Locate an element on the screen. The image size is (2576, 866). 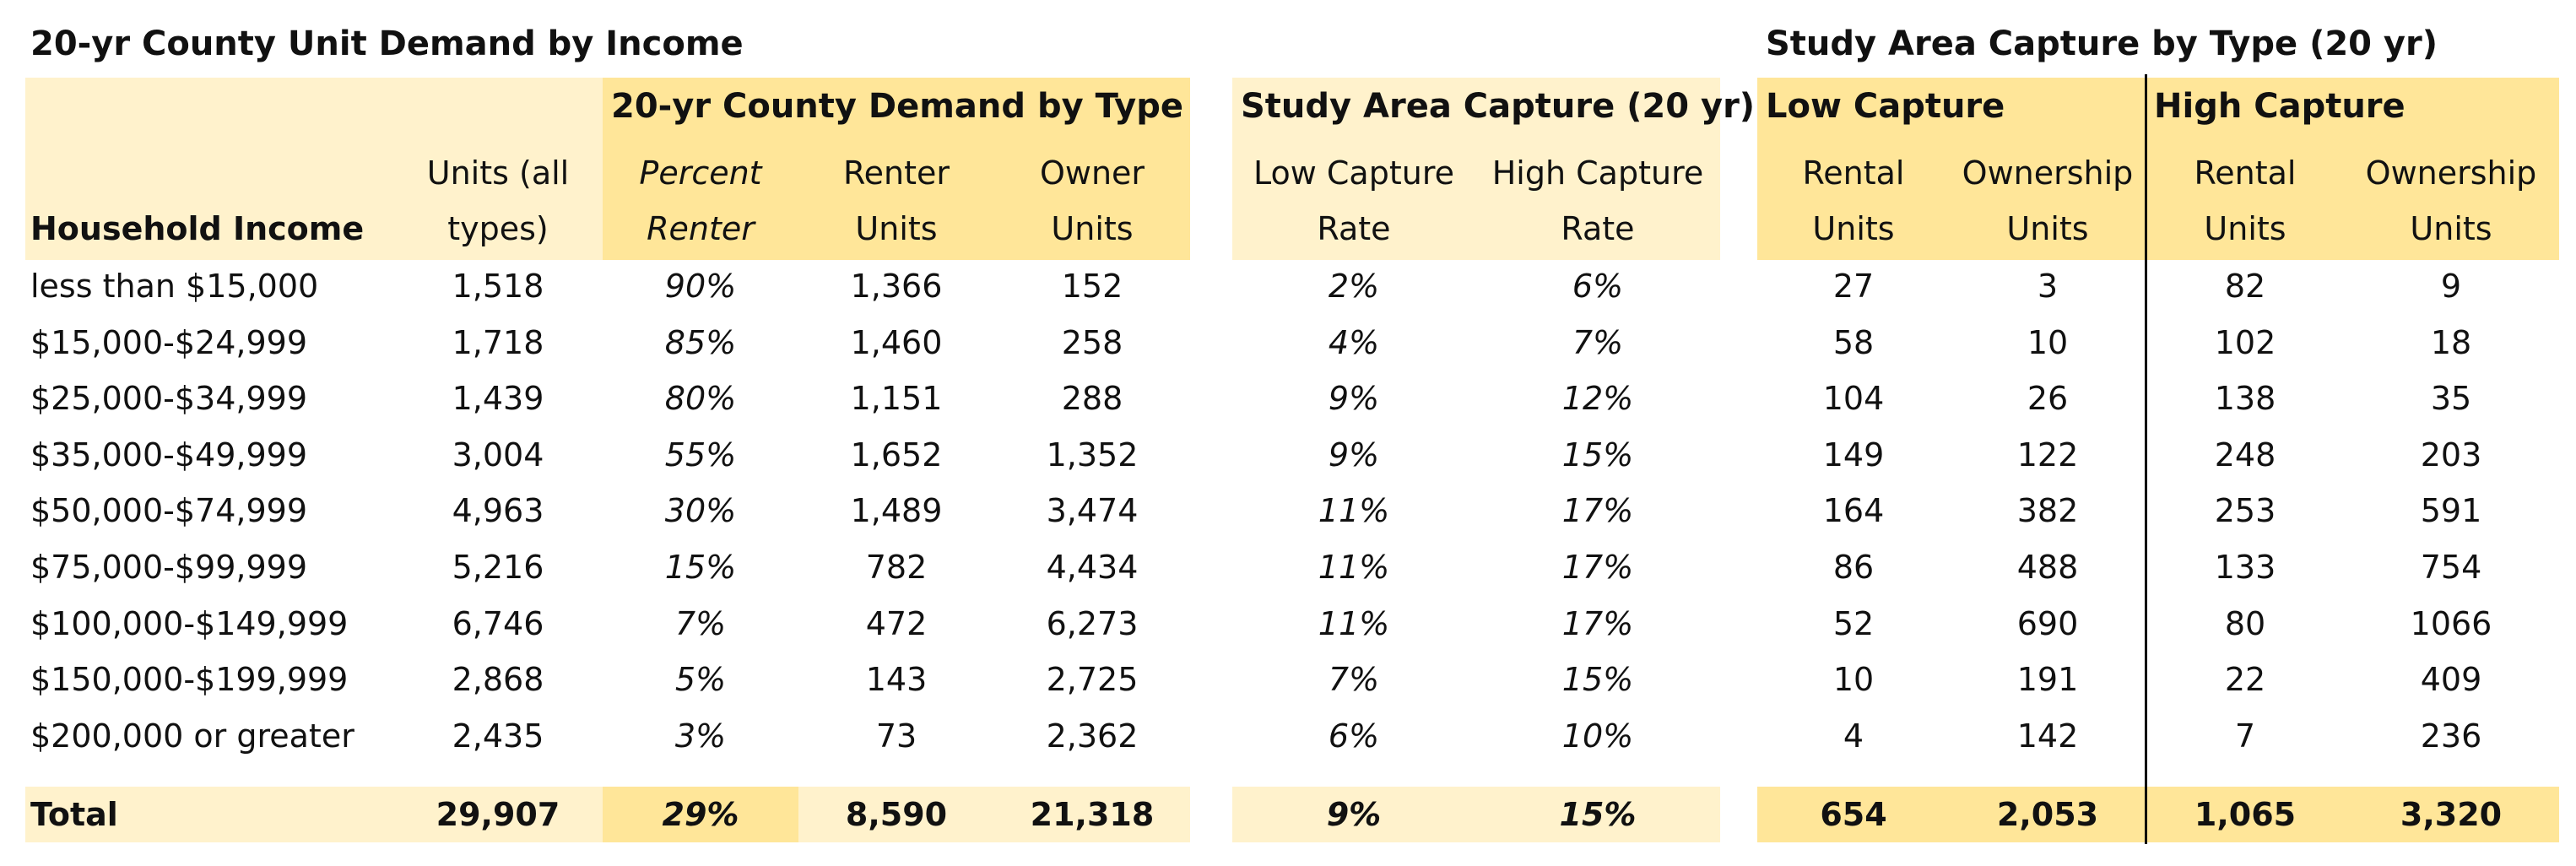
cell-renter-row-1: 1,366 is located at coordinates (896, 286).